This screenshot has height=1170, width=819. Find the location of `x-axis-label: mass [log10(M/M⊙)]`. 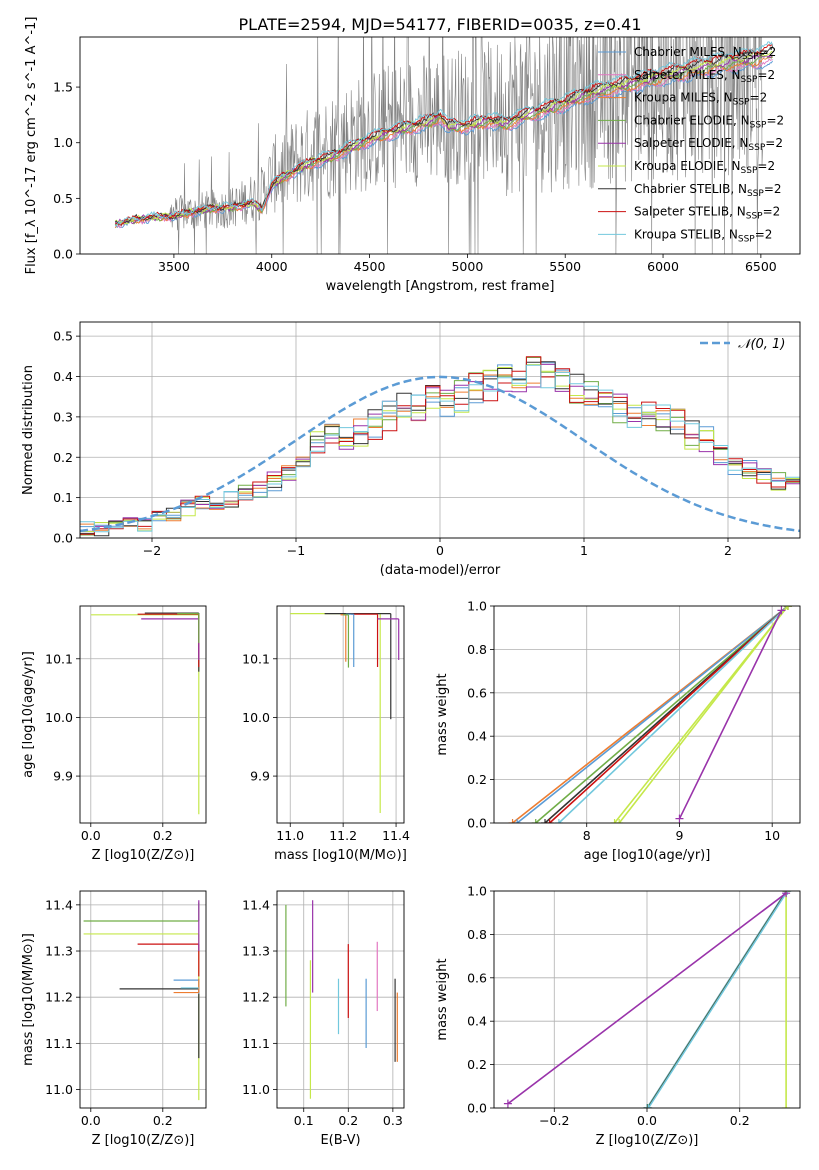

x-axis-label: mass [log10(M/M⊙)] is located at coordinates (340, 855).